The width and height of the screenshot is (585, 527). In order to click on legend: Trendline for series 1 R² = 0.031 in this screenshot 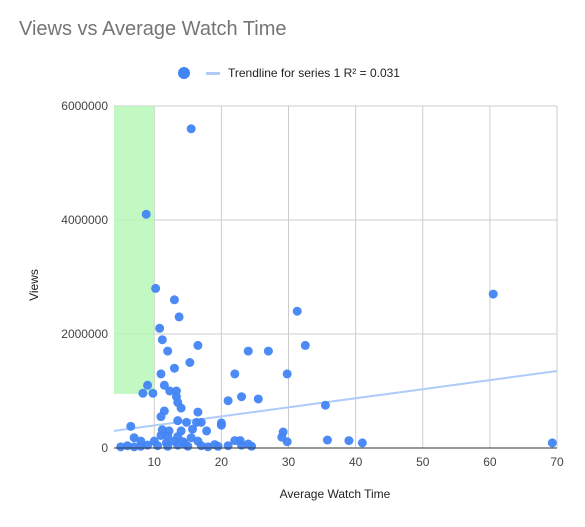, I will do `click(289, 73)`.